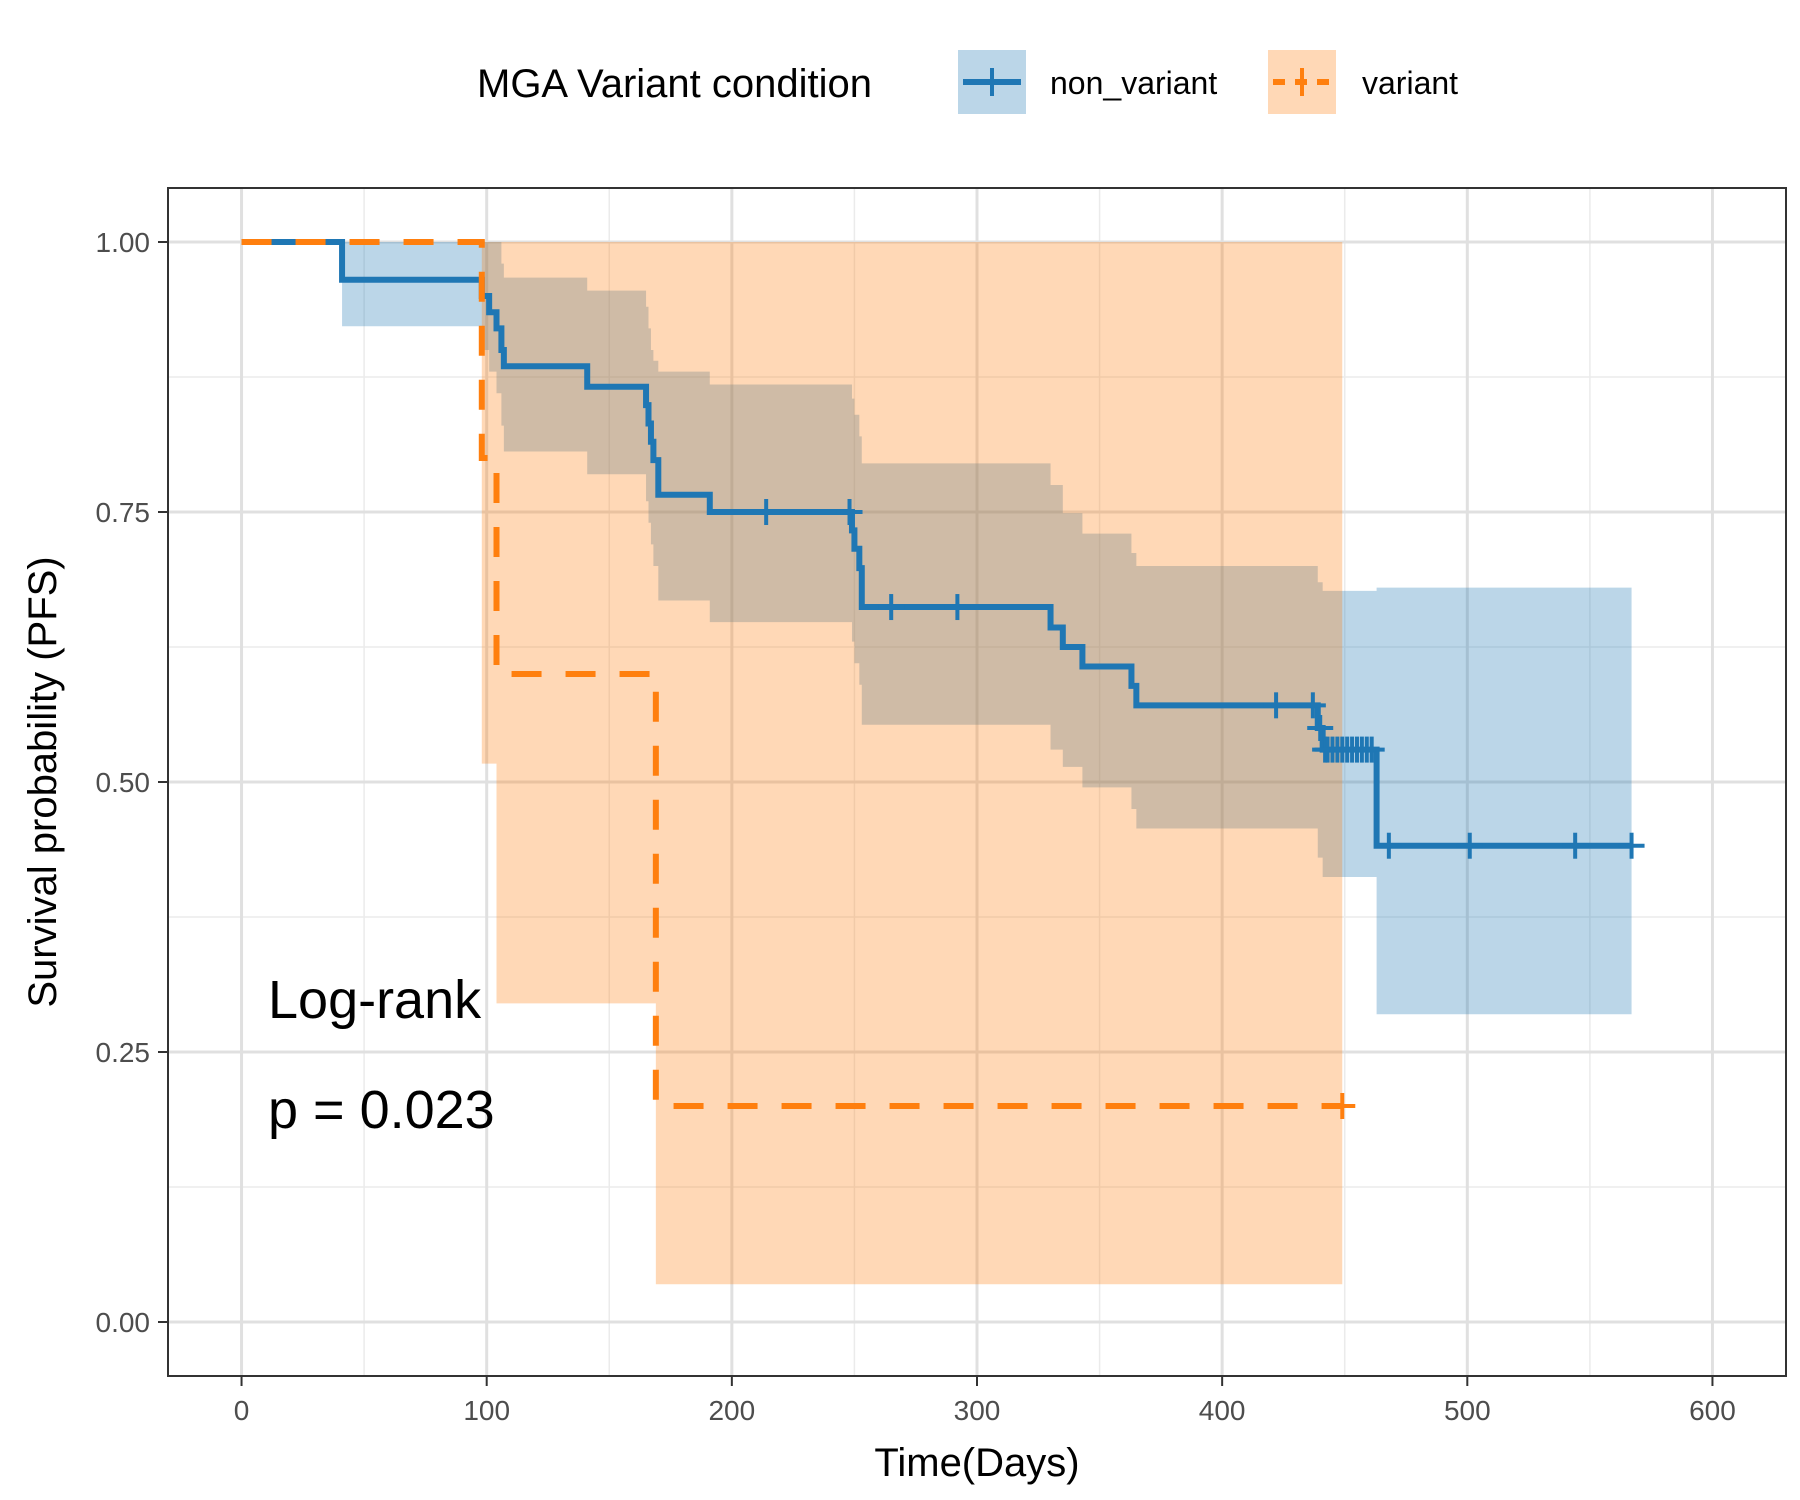 This screenshot has height=1500, width=1800. What do you see at coordinates (123, 782) in the screenshot?
I see `y-tick-label: 0.50` at bounding box center [123, 782].